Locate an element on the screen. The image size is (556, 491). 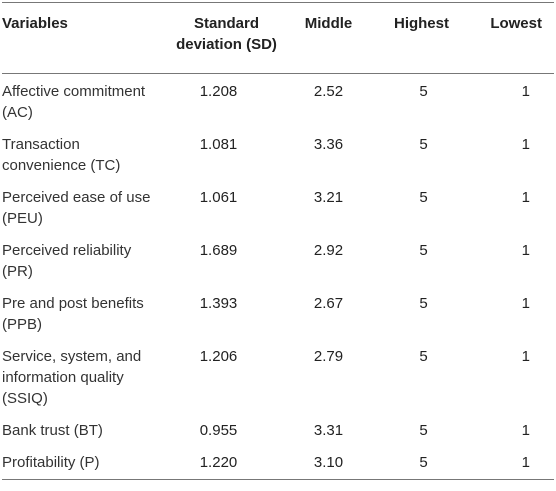
cell-variable: Profitability (P) is located at coordinates (85, 462).